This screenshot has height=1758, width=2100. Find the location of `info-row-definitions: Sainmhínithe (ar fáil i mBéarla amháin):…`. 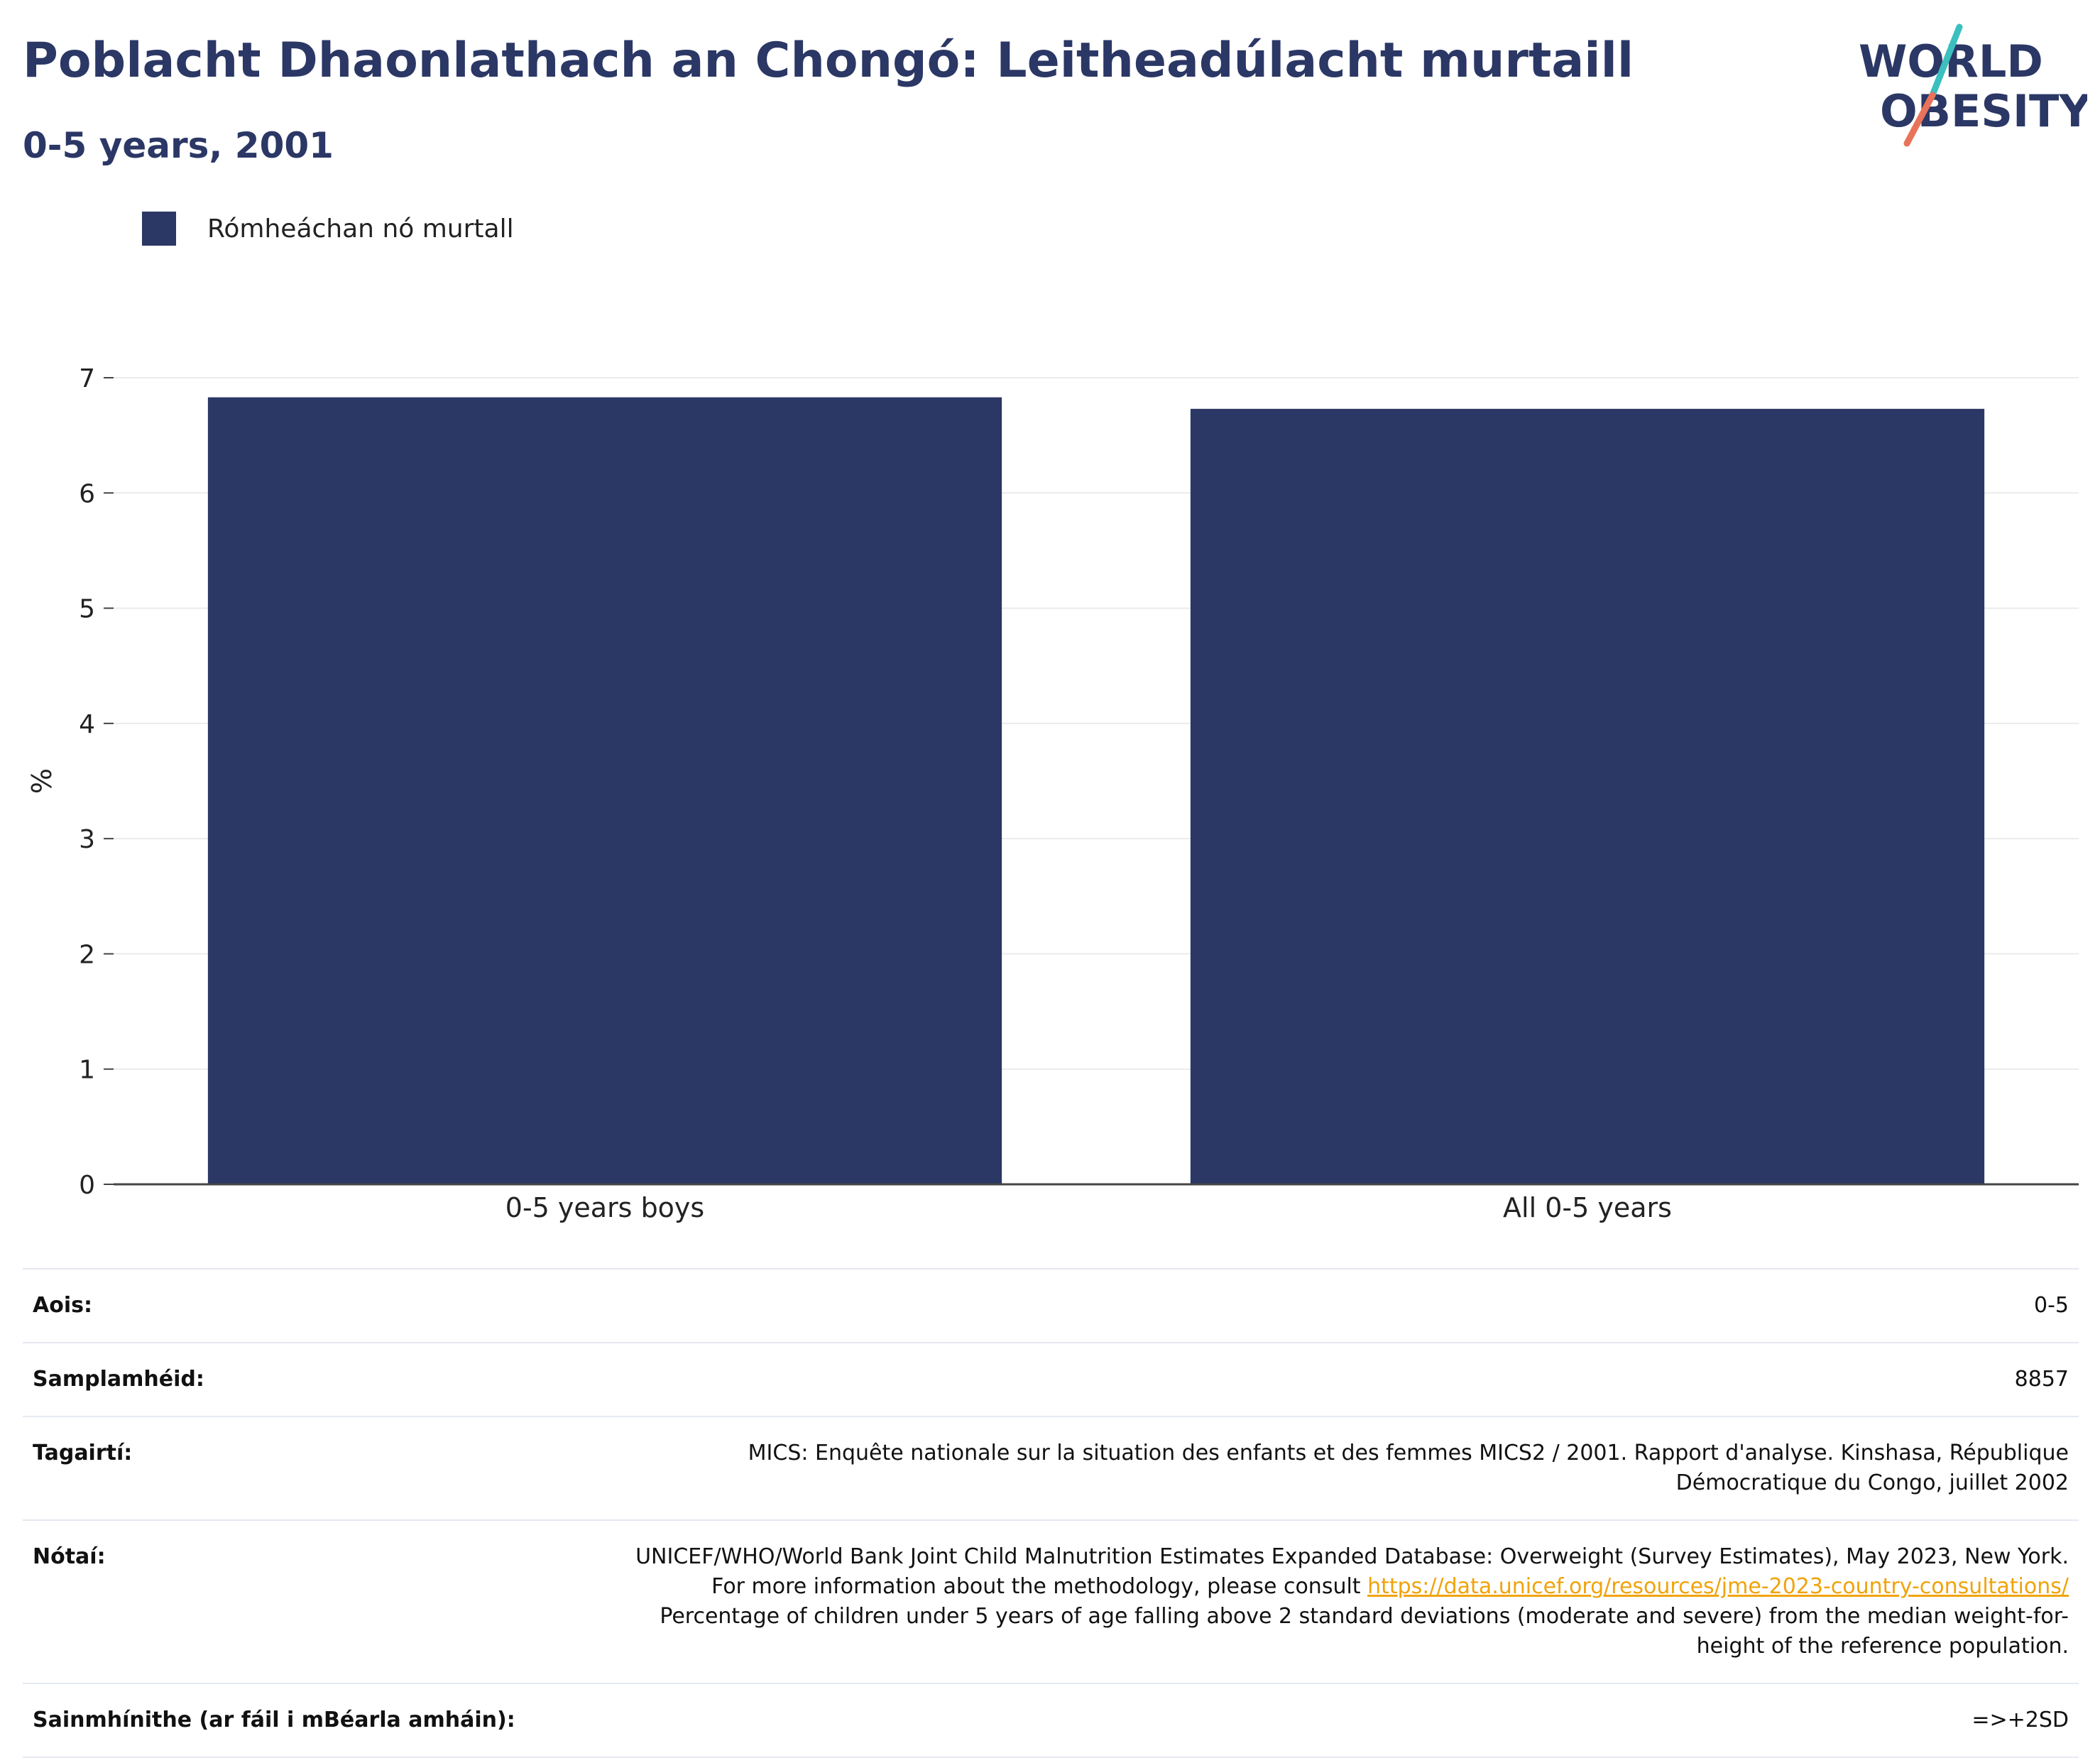

info-row-definitions: Sainmhínithe (ar fáil i mBéarla amháin):… is located at coordinates (1051, 1721).